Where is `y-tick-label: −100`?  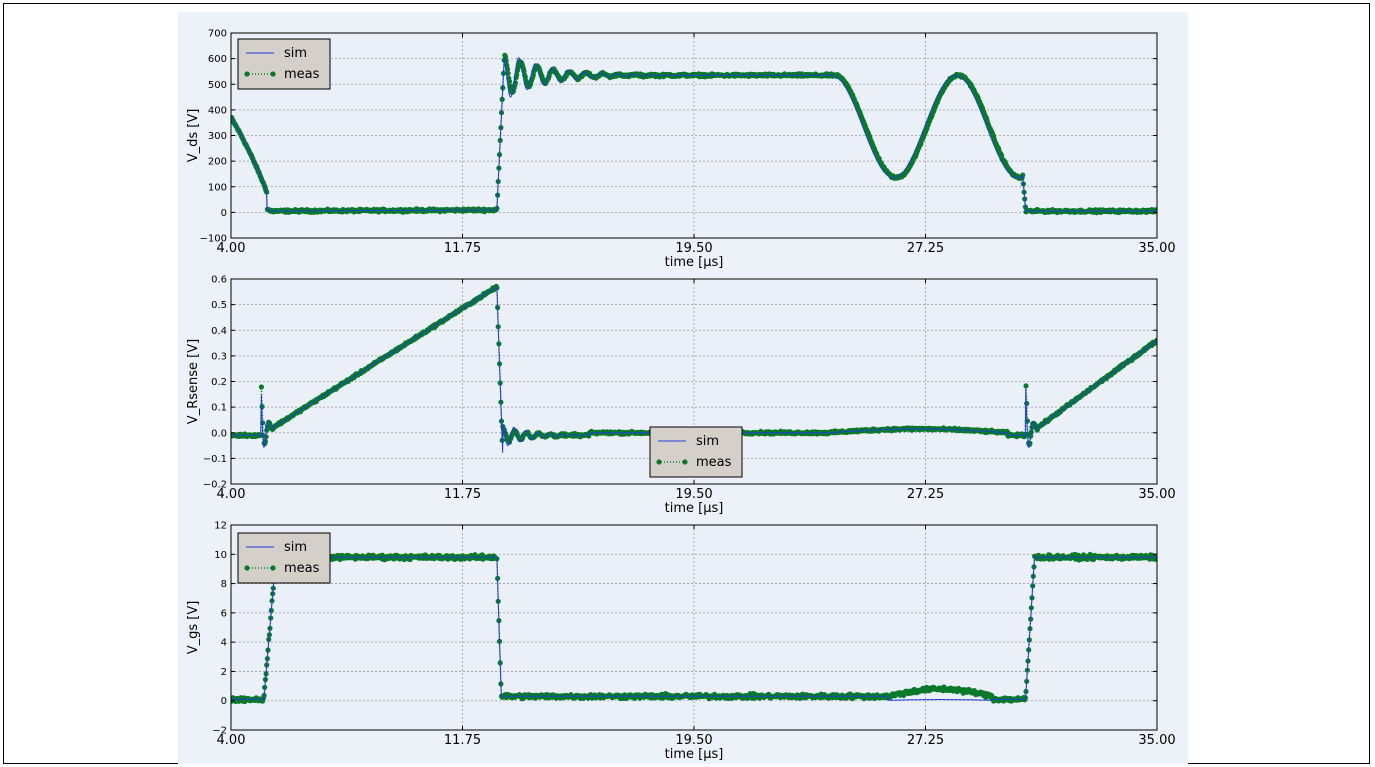
y-tick-label: −100 is located at coordinates (213, 239).